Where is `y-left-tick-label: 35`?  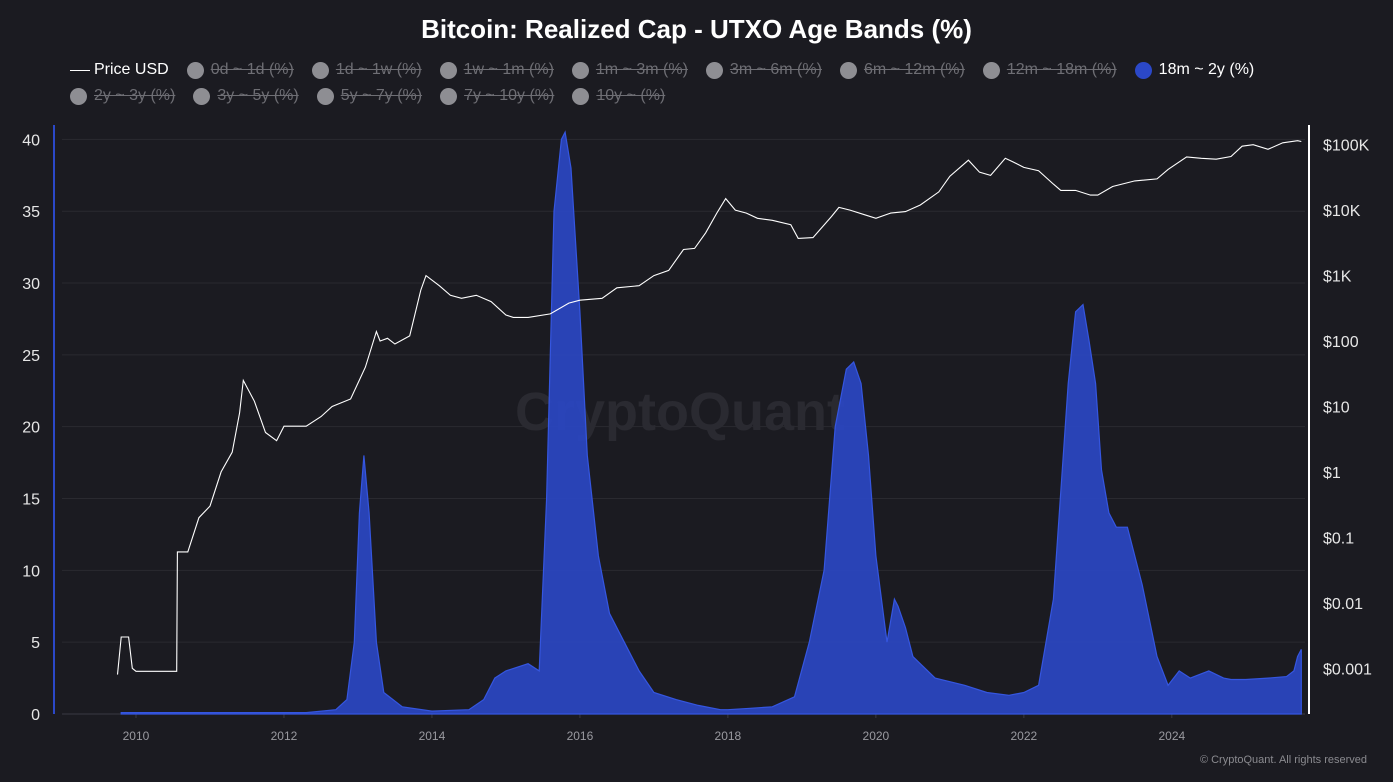
y-left-tick-label: 35 is located at coordinates (31, 212).